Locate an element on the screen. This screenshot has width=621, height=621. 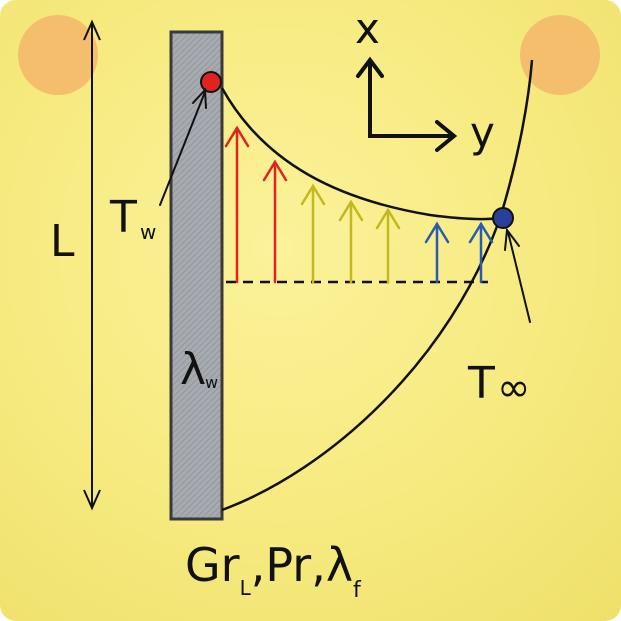
ambient-temperature-symbol: T is located at coordinates (481, 383).